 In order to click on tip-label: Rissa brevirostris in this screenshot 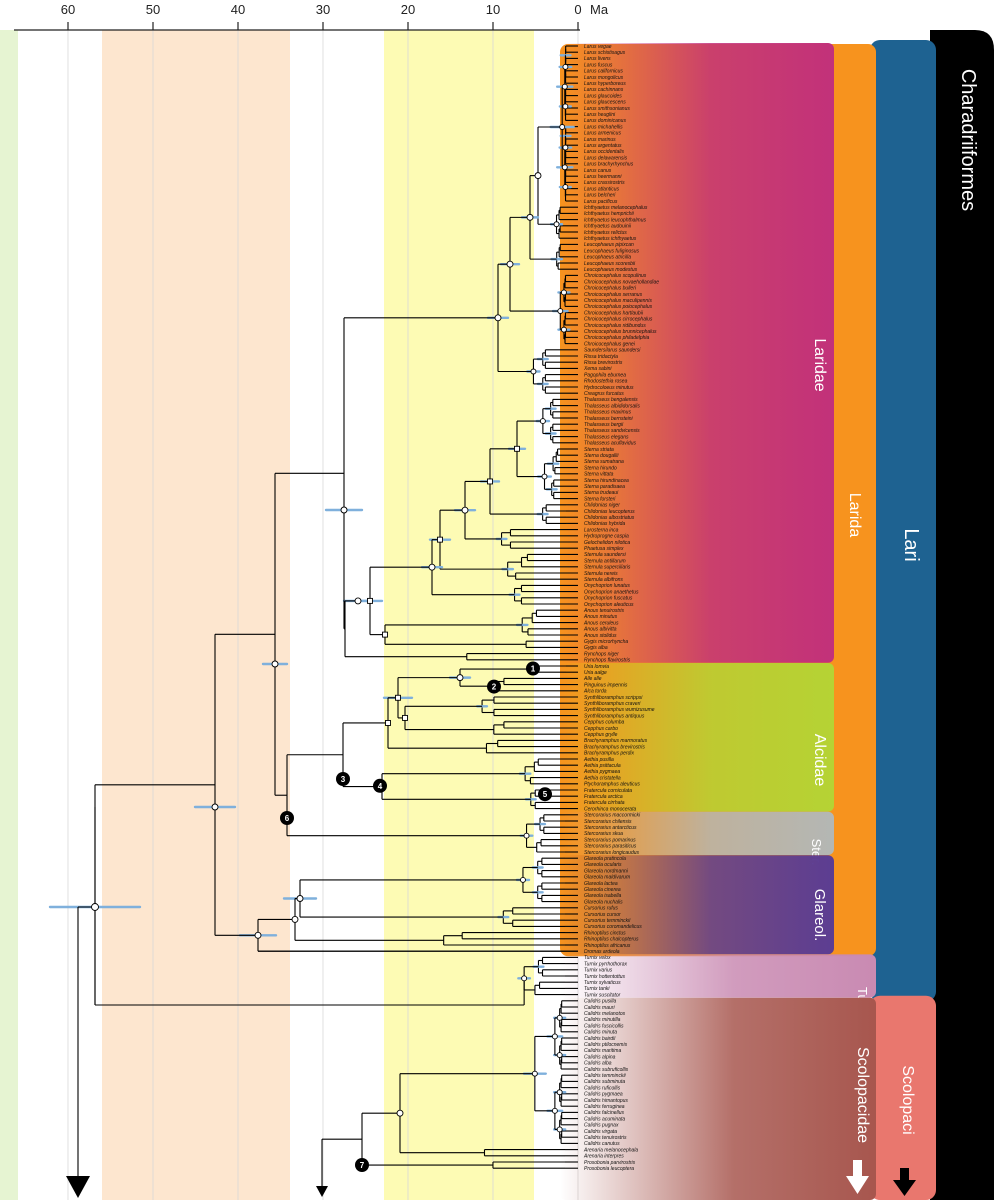, I will do `click(603, 363)`.